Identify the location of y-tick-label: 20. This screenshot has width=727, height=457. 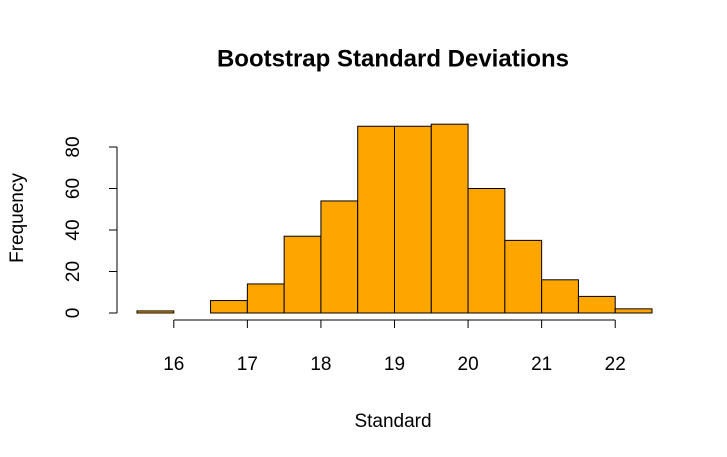
(73, 271).